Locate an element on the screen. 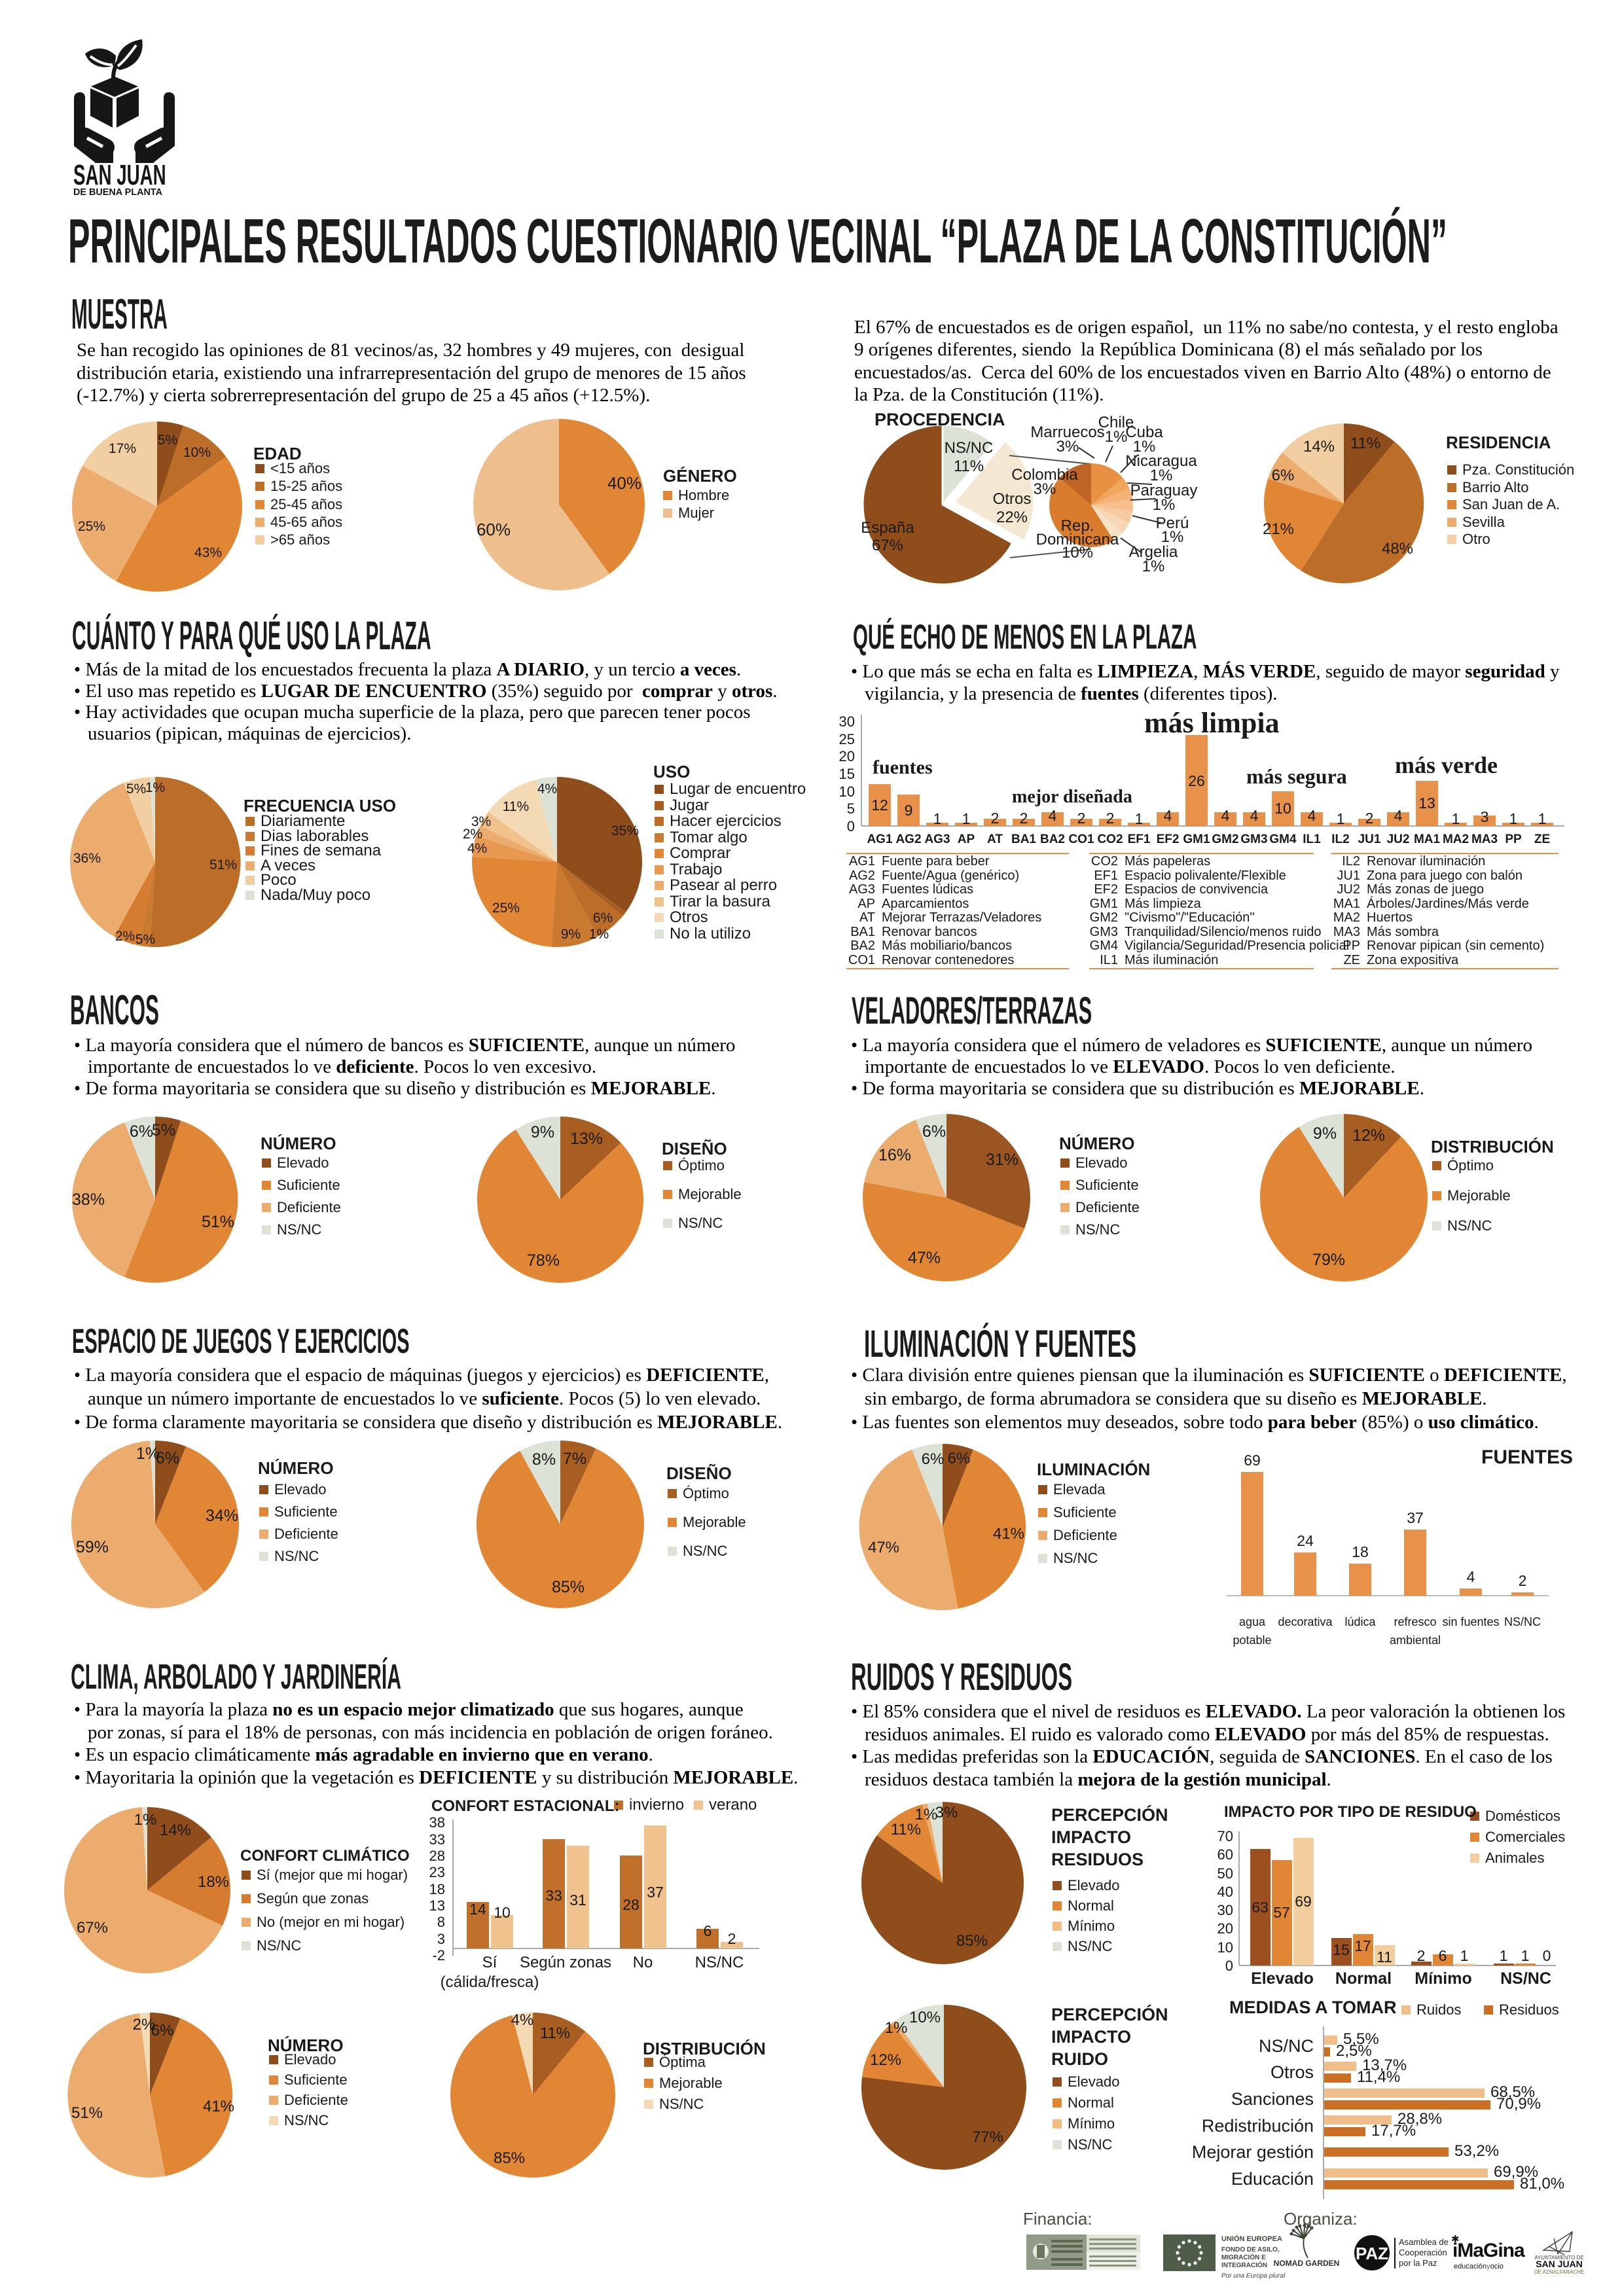 This screenshot has width=1622, height=2296. svg-text: 13% is located at coordinates (586, 1139).